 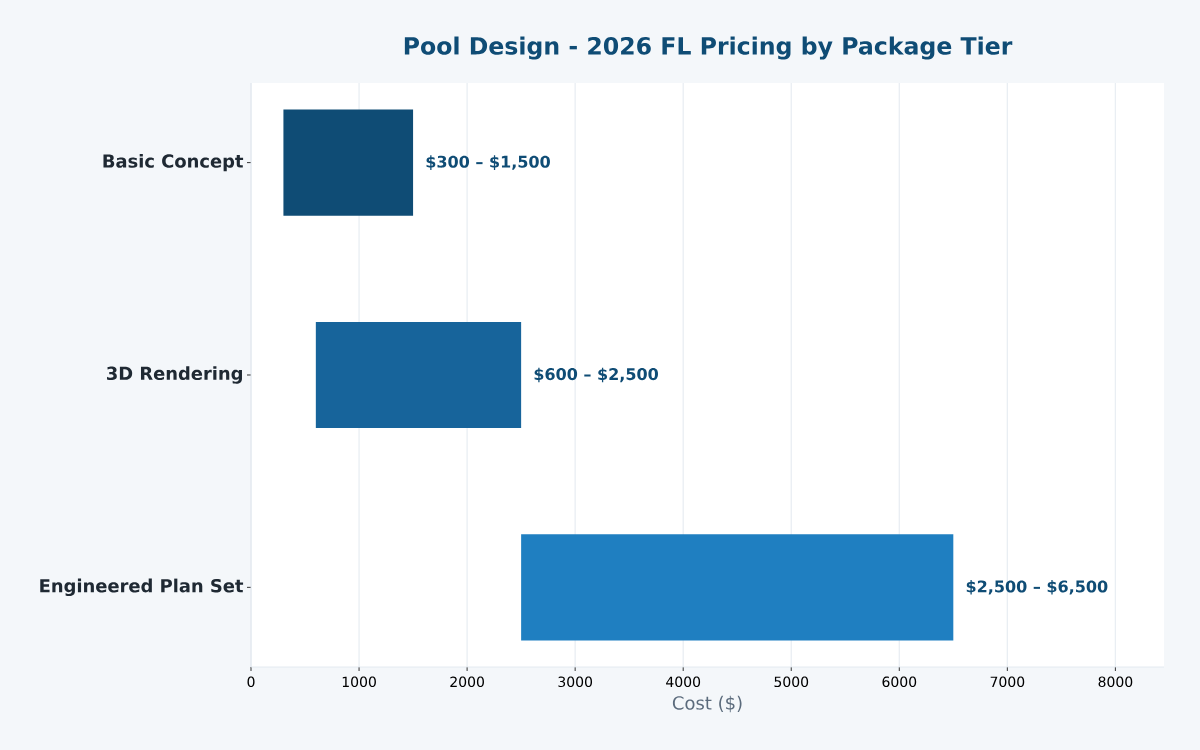 What do you see at coordinates (683, 682) in the screenshot?
I see `x-tick-label: 4000` at bounding box center [683, 682].